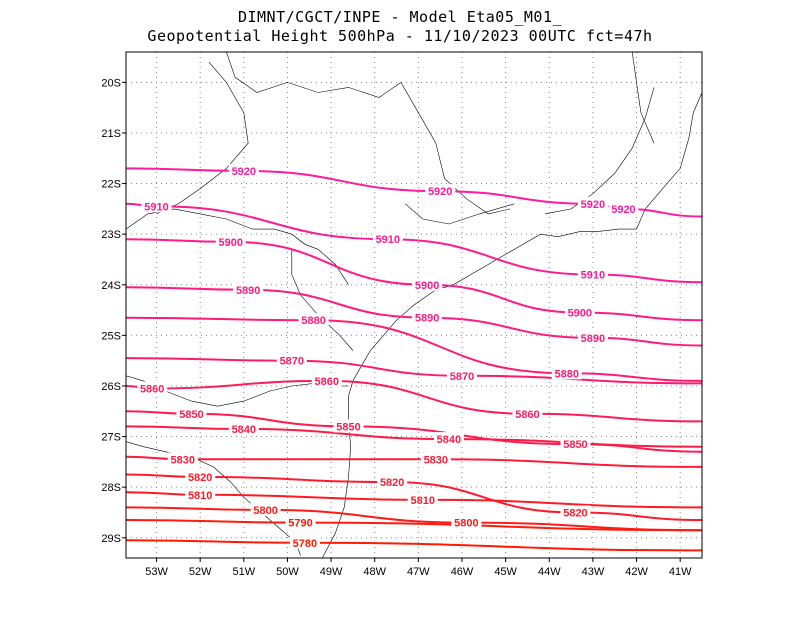 This screenshot has height=618, width=800. Describe the element at coordinates (244, 572) in the screenshot. I see `x-tick-label: 51W` at that location.